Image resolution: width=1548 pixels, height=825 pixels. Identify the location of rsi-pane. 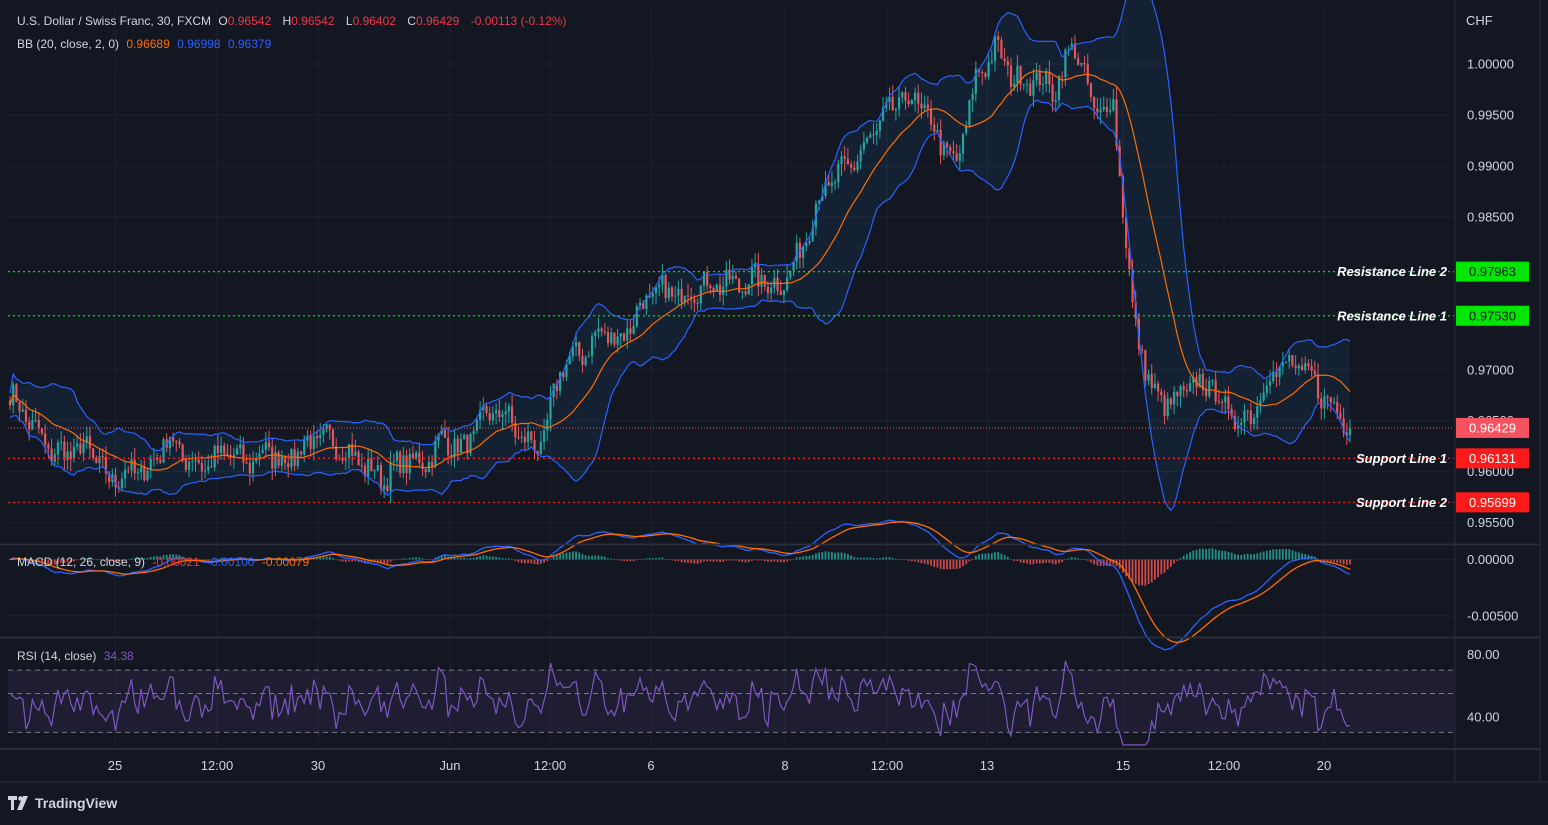
(731, 703).